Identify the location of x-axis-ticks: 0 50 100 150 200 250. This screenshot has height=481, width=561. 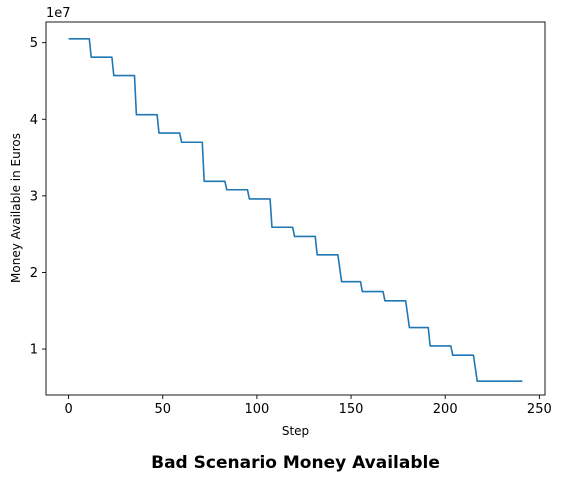
(308, 406).